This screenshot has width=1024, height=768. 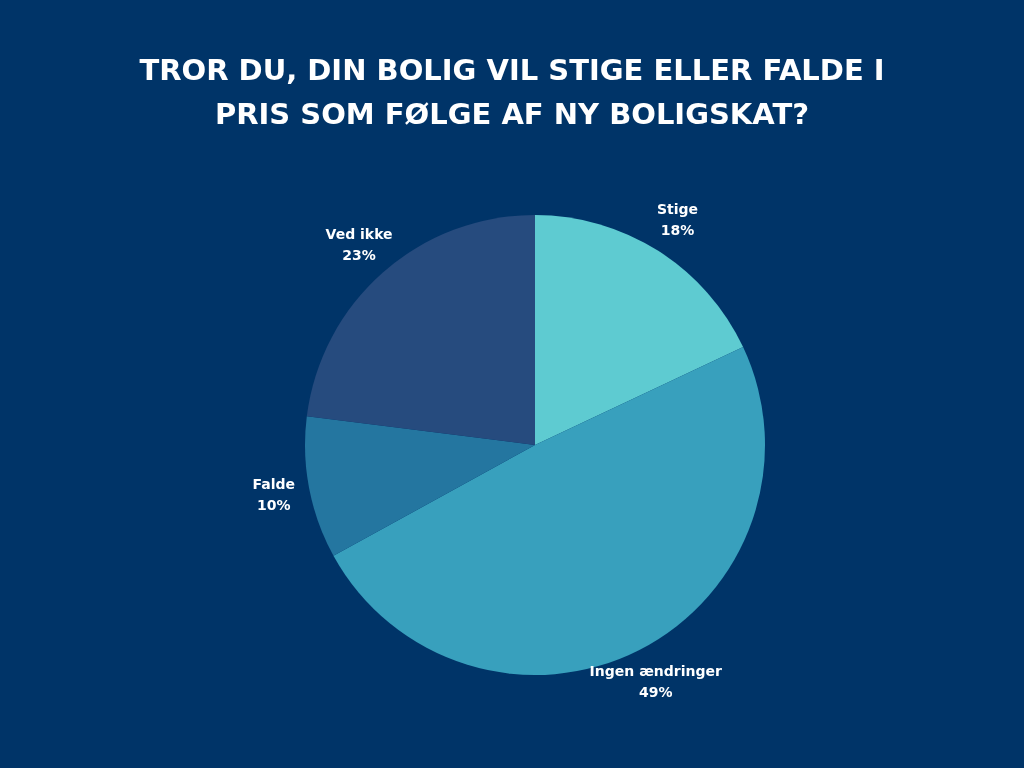 What do you see at coordinates (655, 671) in the screenshot?
I see `slice-label: Ingen ændringer` at bounding box center [655, 671].